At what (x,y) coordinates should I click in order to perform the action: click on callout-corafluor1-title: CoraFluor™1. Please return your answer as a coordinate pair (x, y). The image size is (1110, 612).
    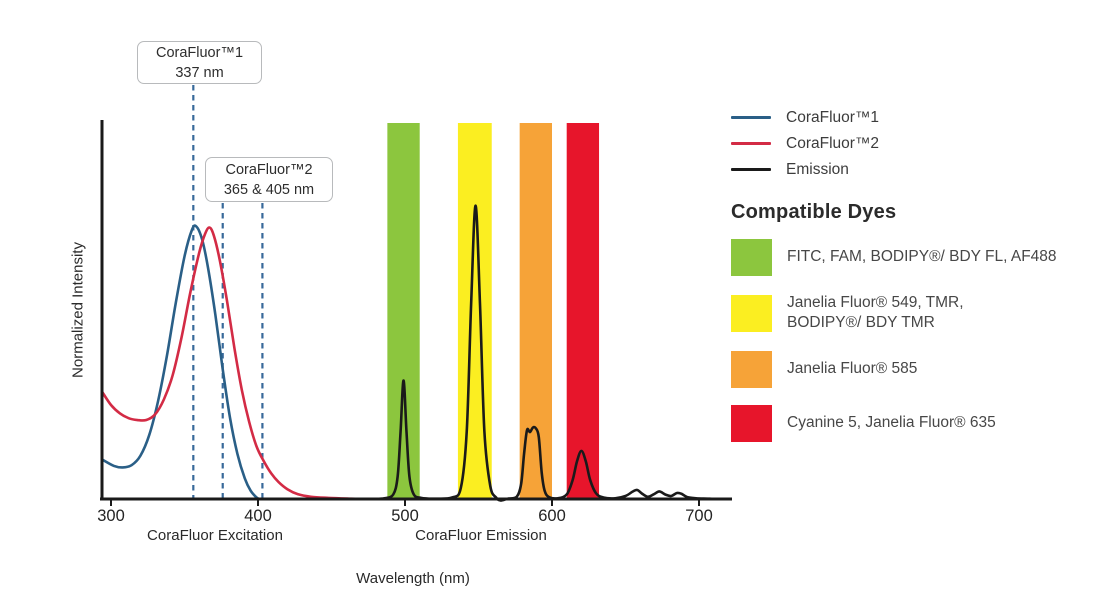
    Looking at the image, I should click on (199, 52).